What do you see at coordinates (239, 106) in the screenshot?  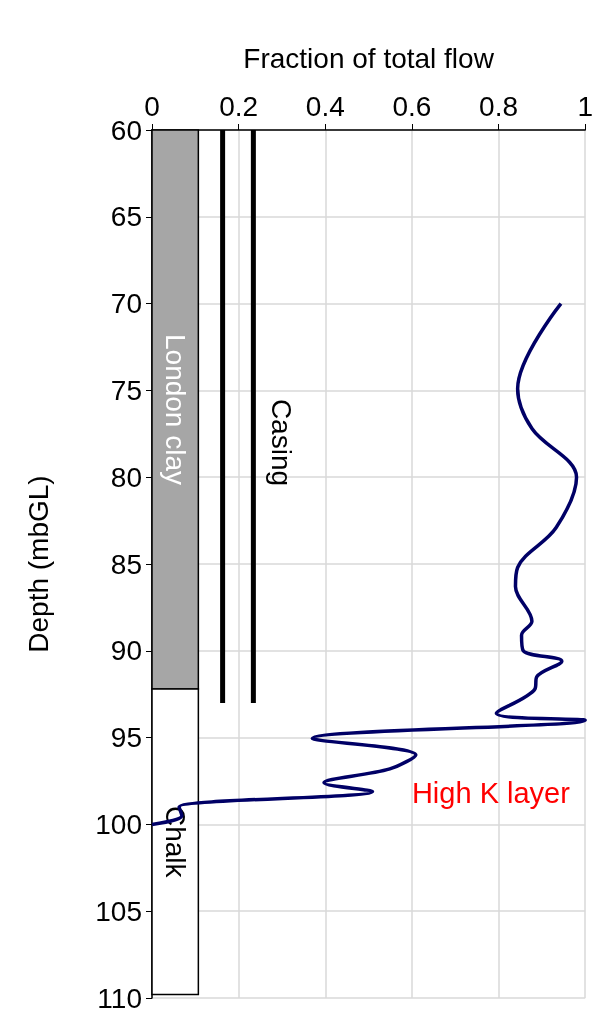 I see `x-tick-label: 0.2` at bounding box center [239, 106].